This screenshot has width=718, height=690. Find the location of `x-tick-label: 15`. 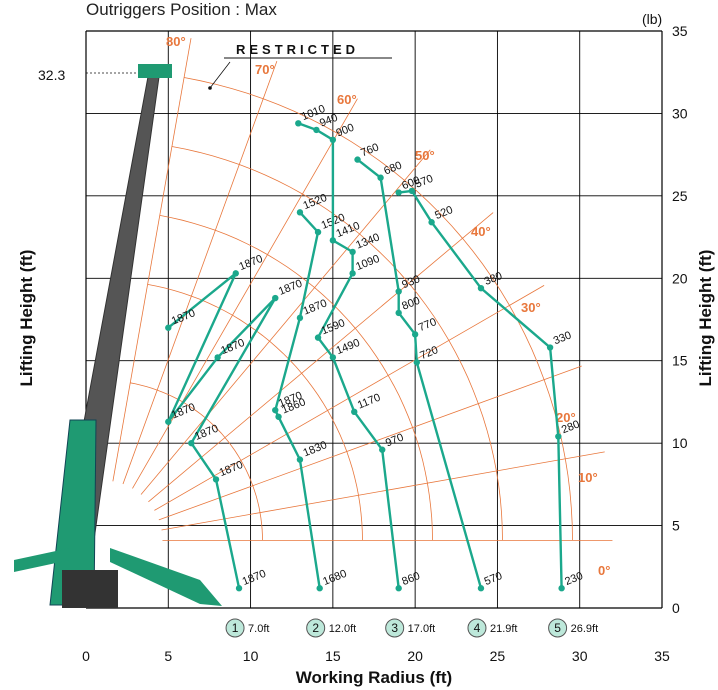

x-tick-label: 15 is located at coordinates (333, 656).